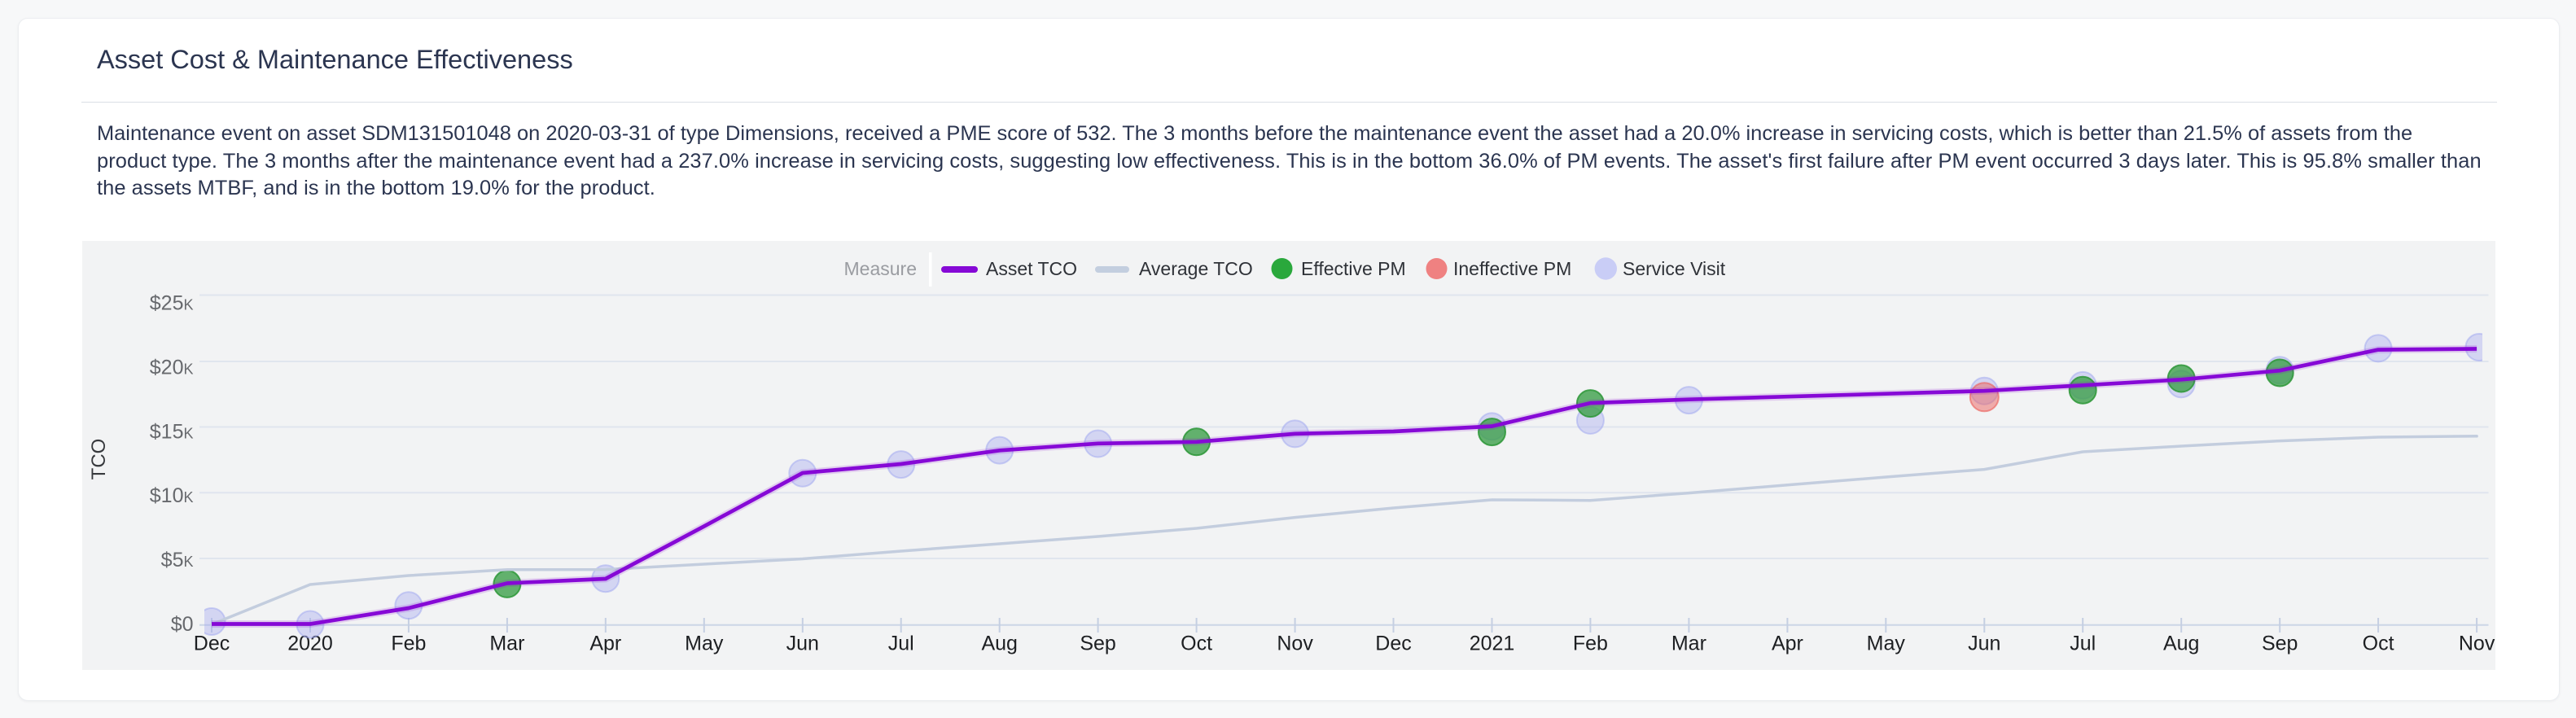 This screenshot has width=2576, height=718. Describe the element at coordinates (1512, 269) in the screenshot. I see `svg-text: Ineffective PM` at that location.